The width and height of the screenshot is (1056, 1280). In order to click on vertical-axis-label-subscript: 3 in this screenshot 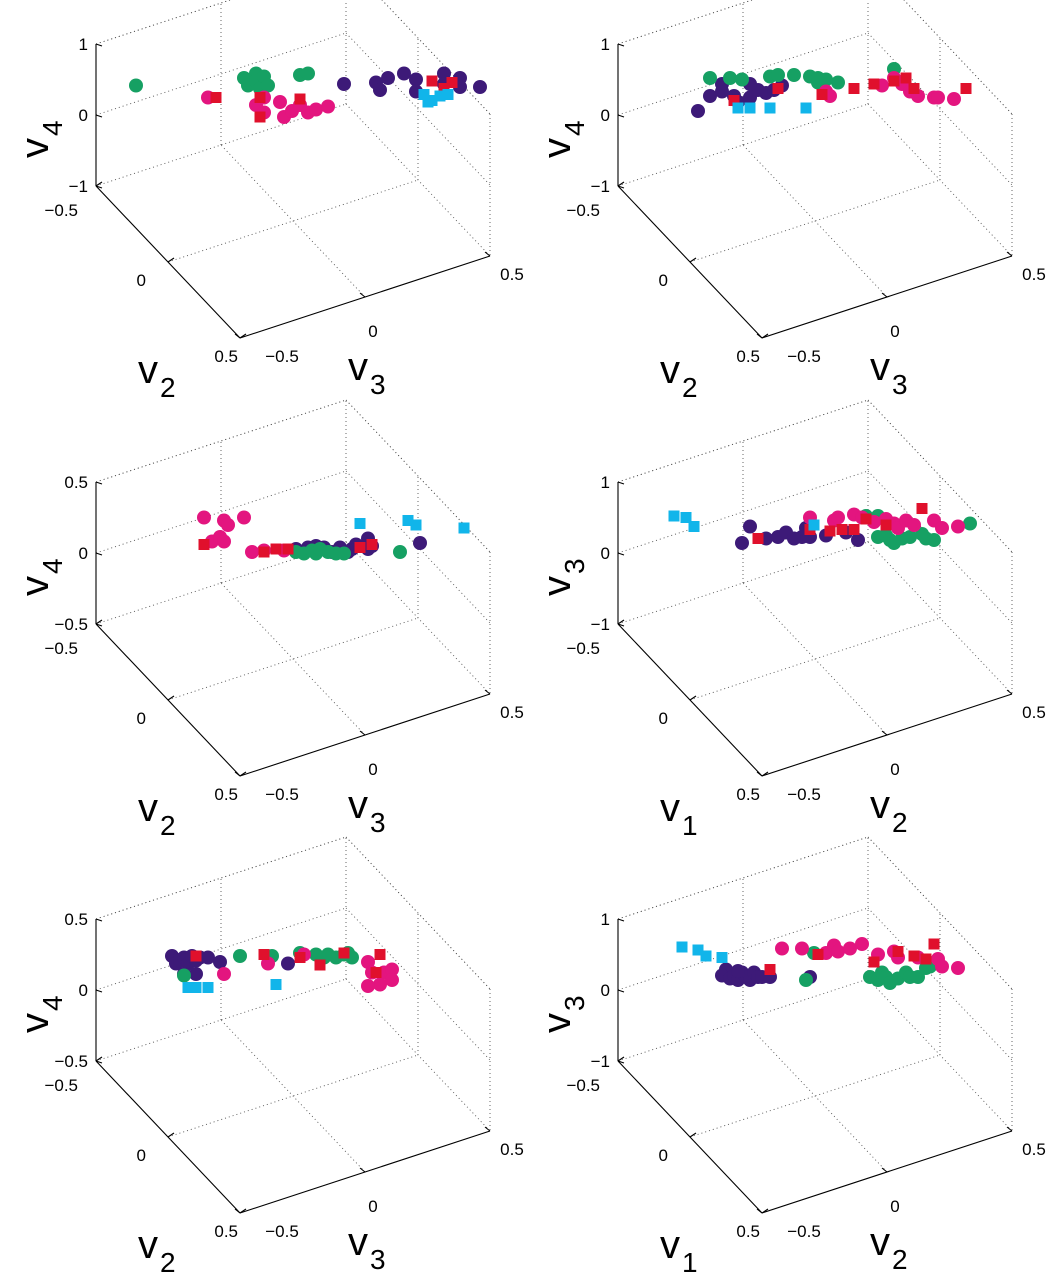, I will do `click(574, 566)`.